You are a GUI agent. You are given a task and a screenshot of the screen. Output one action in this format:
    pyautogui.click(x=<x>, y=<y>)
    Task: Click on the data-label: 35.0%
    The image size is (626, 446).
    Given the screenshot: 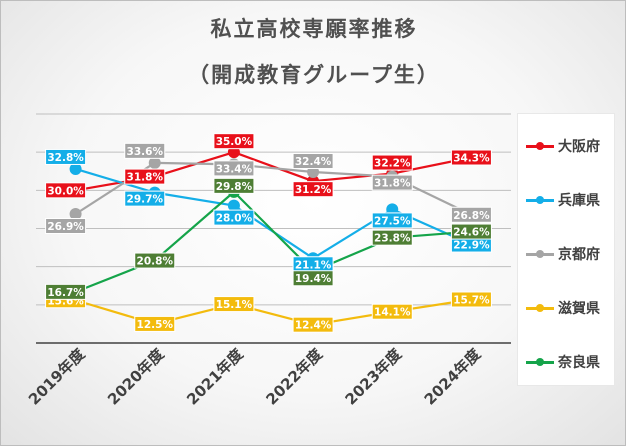 What is the action you would take?
    pyautogui.click(x=234, y=142)
    